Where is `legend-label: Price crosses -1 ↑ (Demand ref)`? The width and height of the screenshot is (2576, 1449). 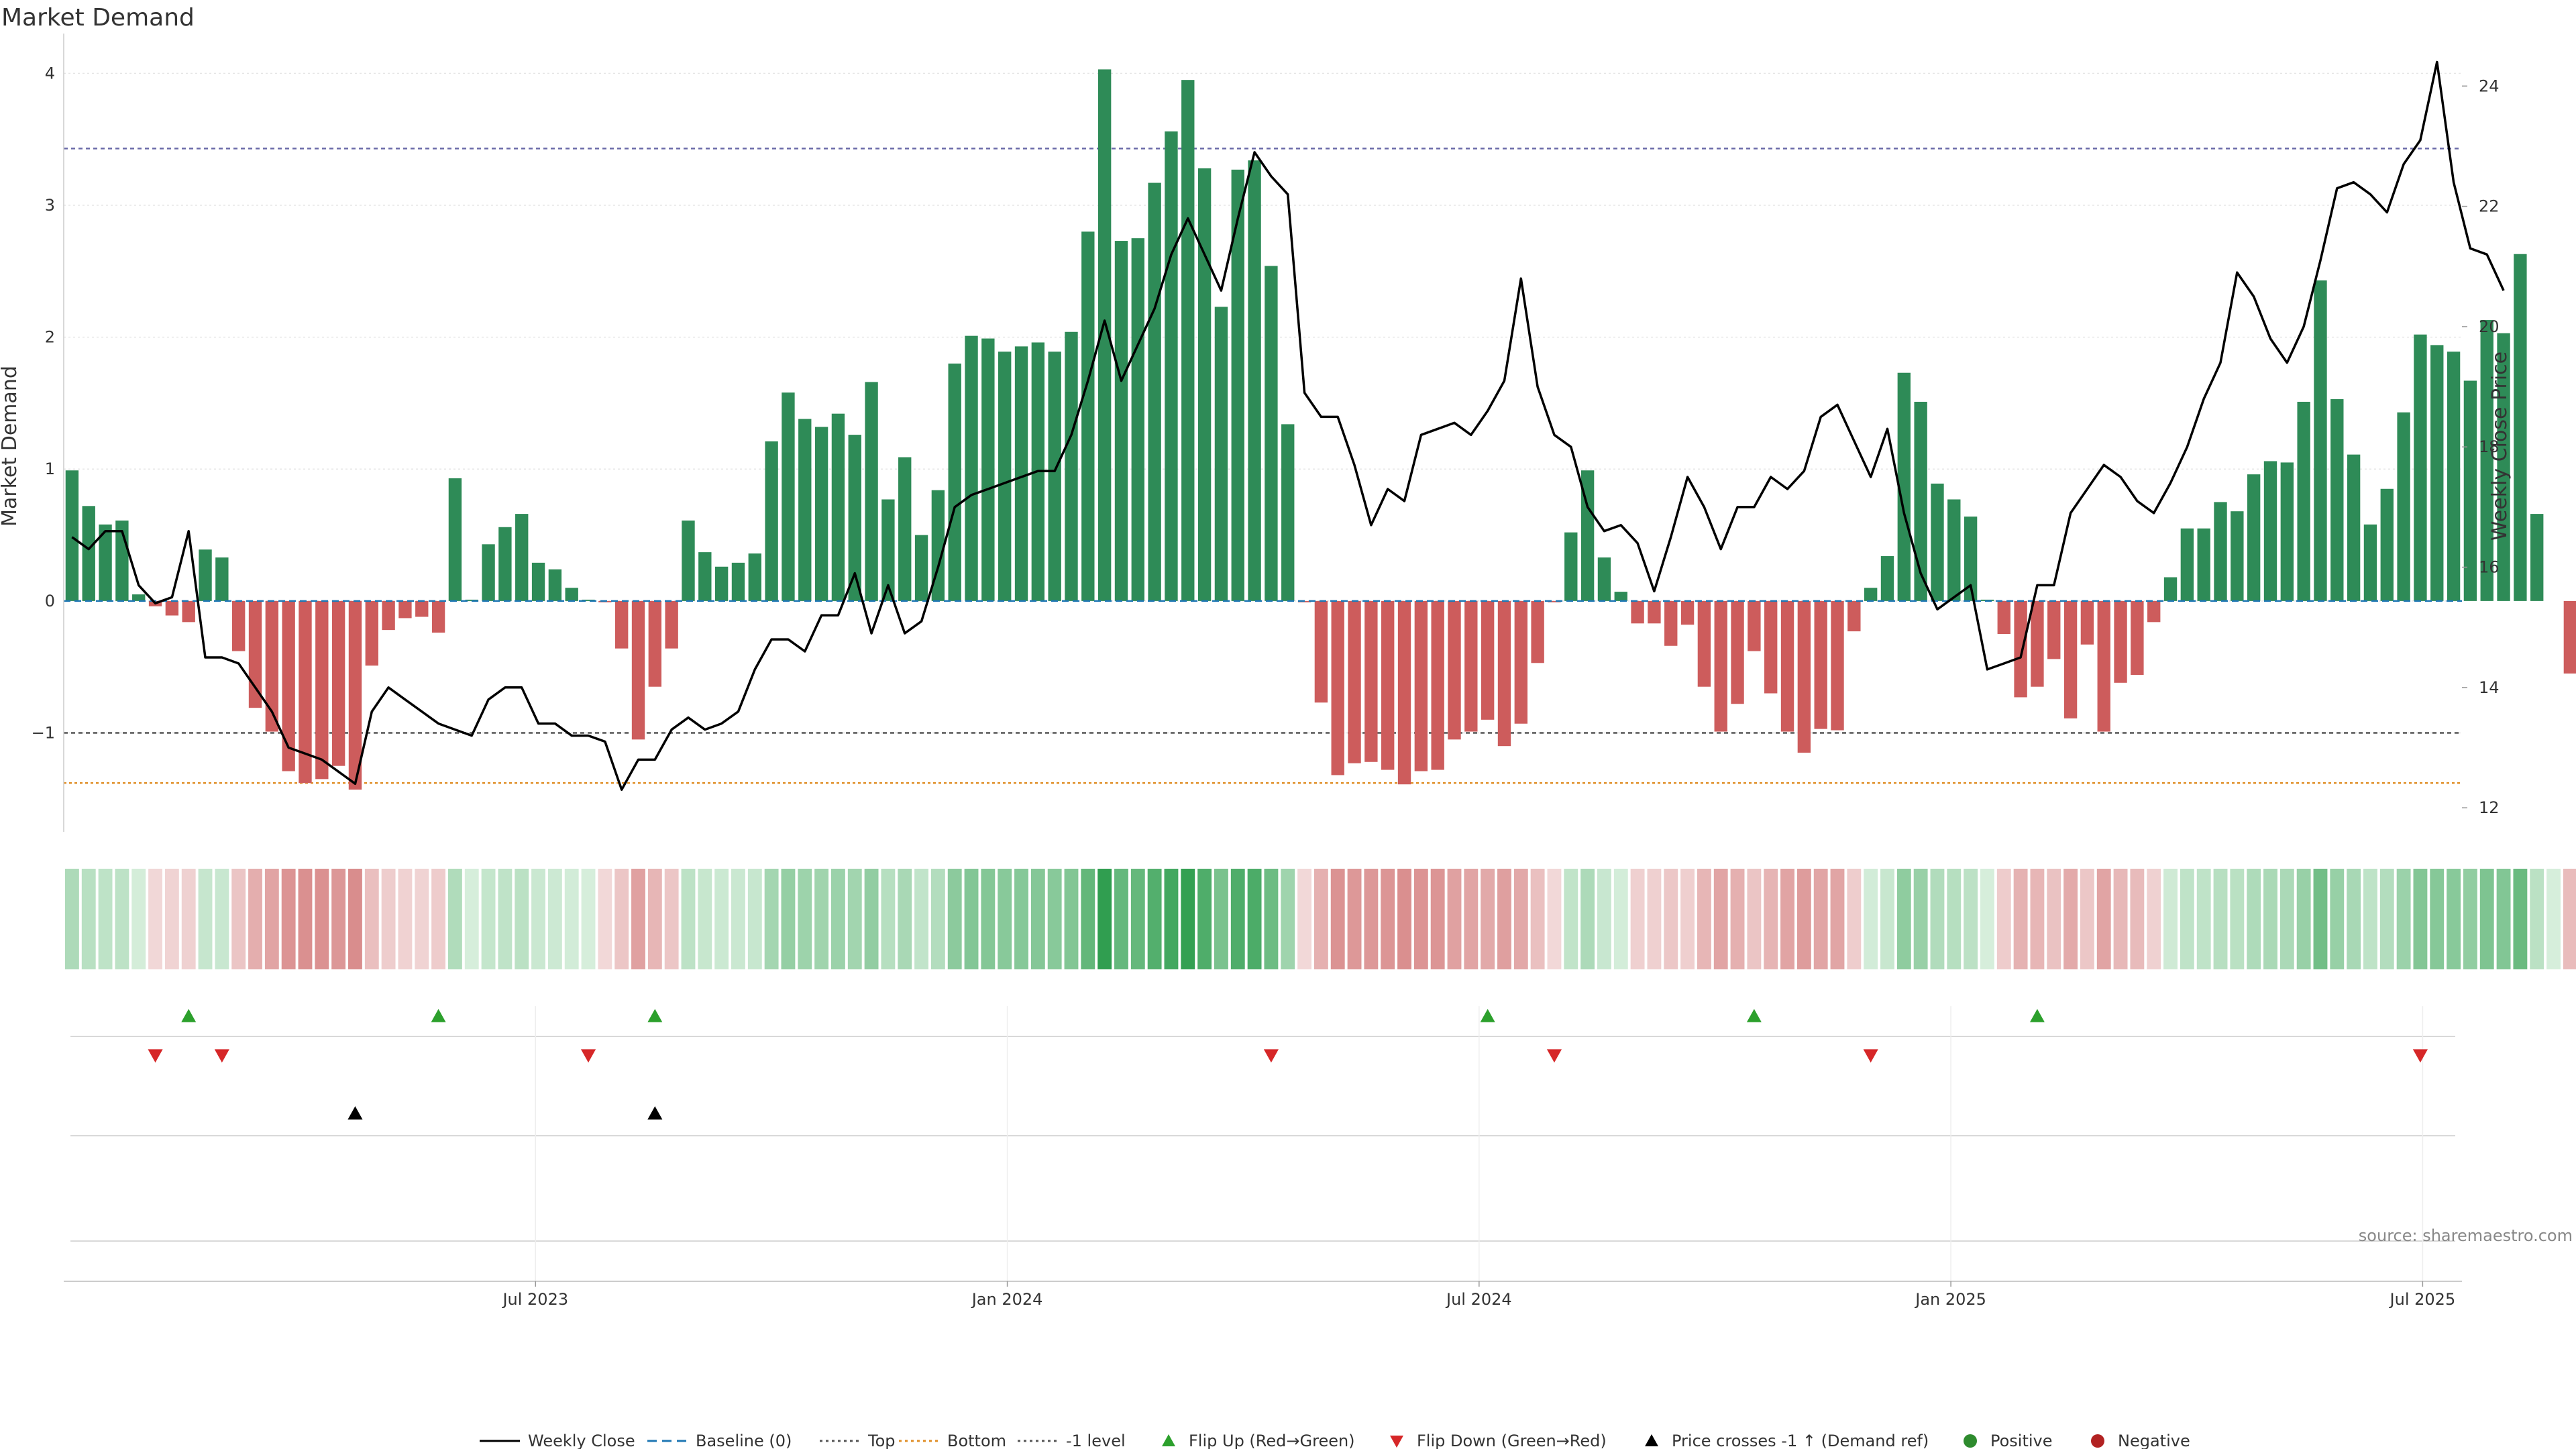 legend-label: Price crosses -1 ↑ (Demand ref) is located at coordinates (1800, 1440).